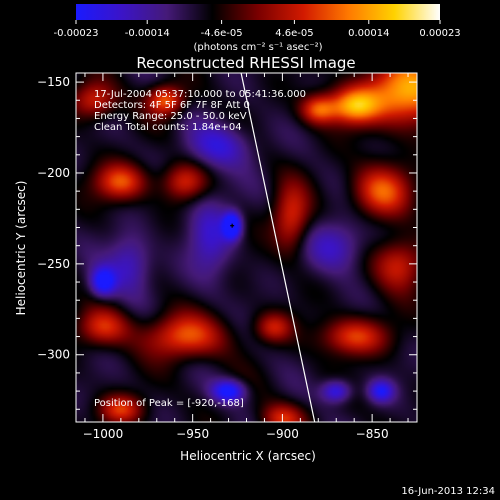  I want to click on x-tick-label: −950, so click(192, 434).